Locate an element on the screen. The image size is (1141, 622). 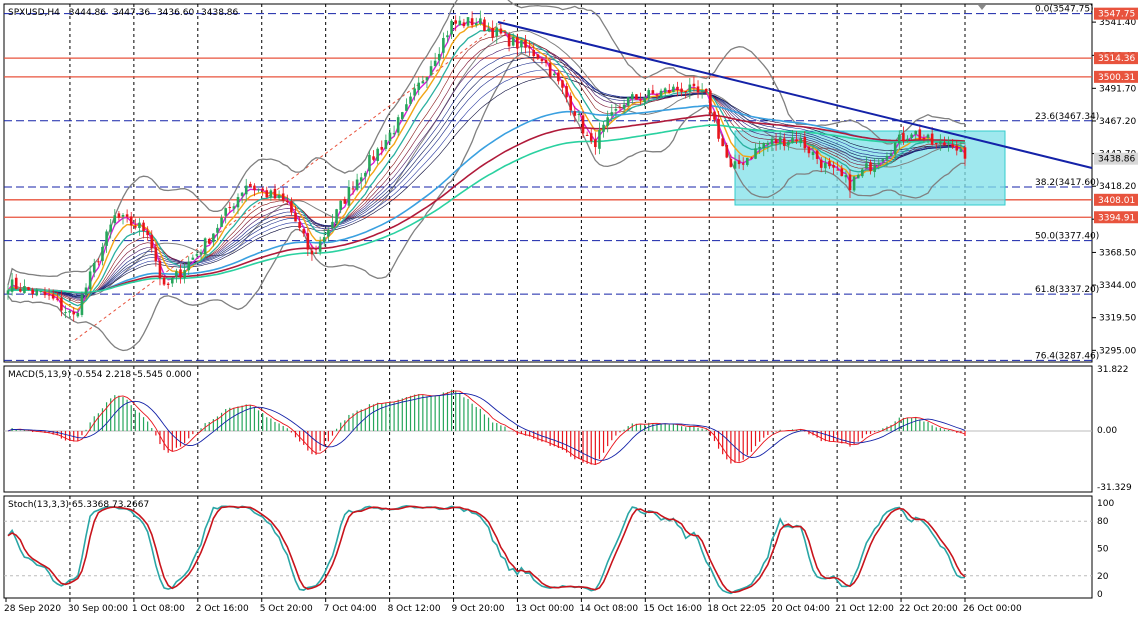
time-axis-label: 26 Oct 00:00 is located at coordinates (992, 609).